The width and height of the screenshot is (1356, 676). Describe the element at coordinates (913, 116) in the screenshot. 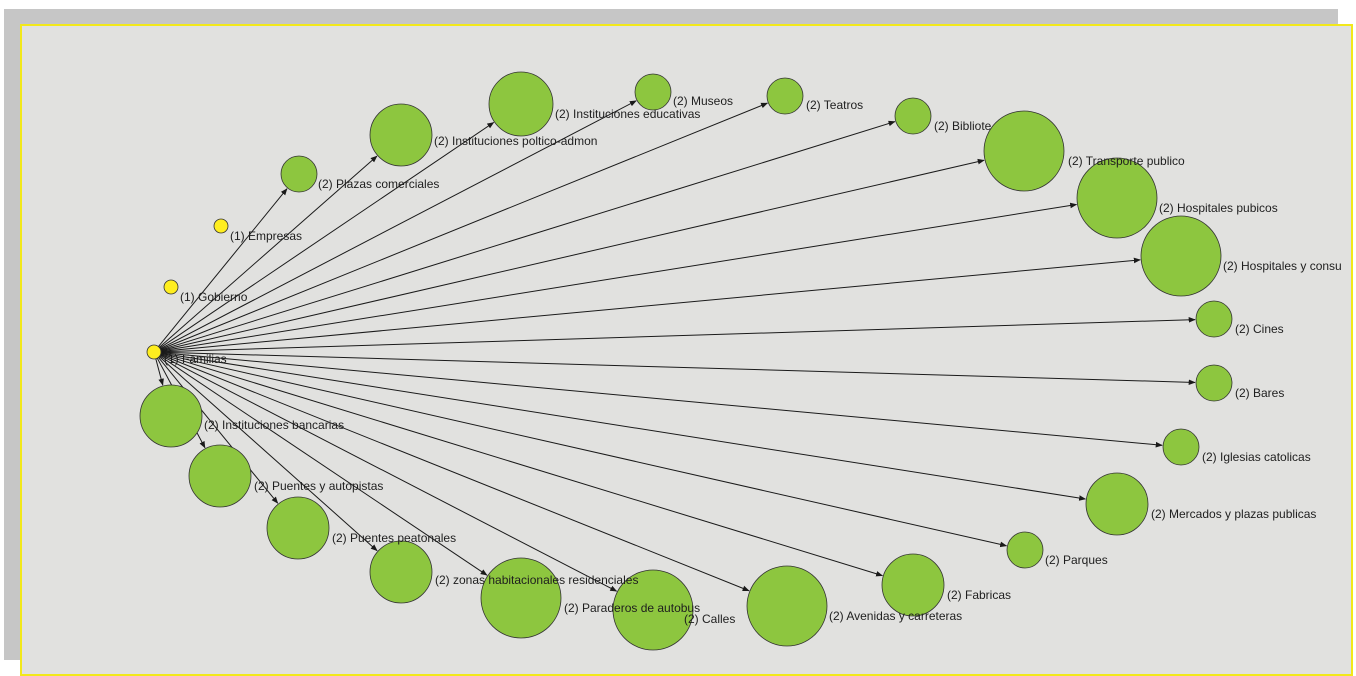

I see `node-bibliote` at that location.